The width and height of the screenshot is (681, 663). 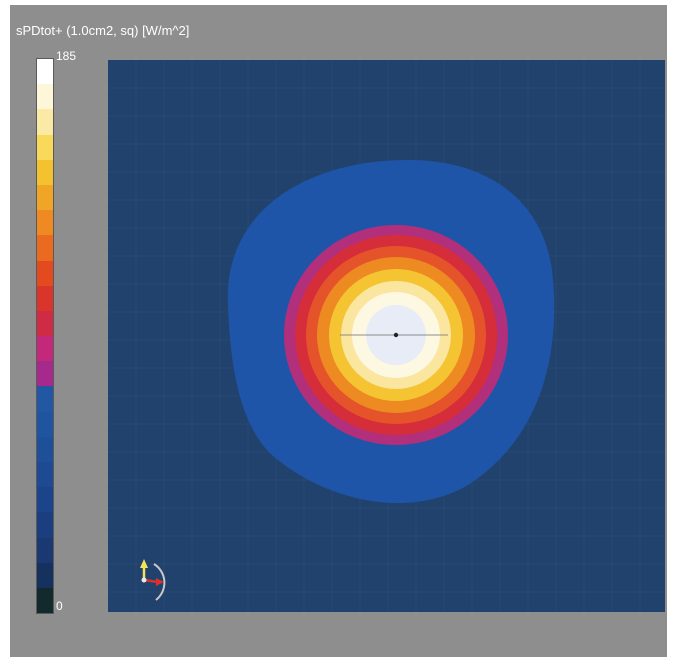 What do you see at coordinates (66, 56) in the screenshot?
I see `colorbar-max-label: 185` at bounding box center [66, 56].